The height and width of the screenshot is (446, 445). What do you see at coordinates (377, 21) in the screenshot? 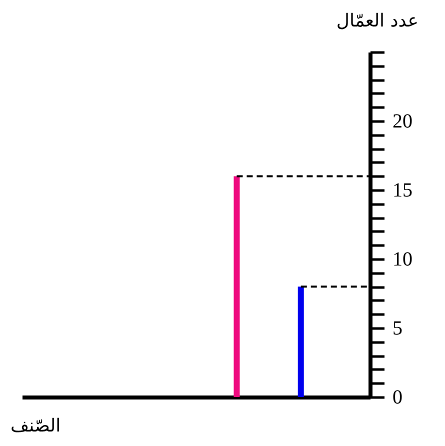
I see `y-axis-title: عدد العمّال` at bounding box center [377, 21].